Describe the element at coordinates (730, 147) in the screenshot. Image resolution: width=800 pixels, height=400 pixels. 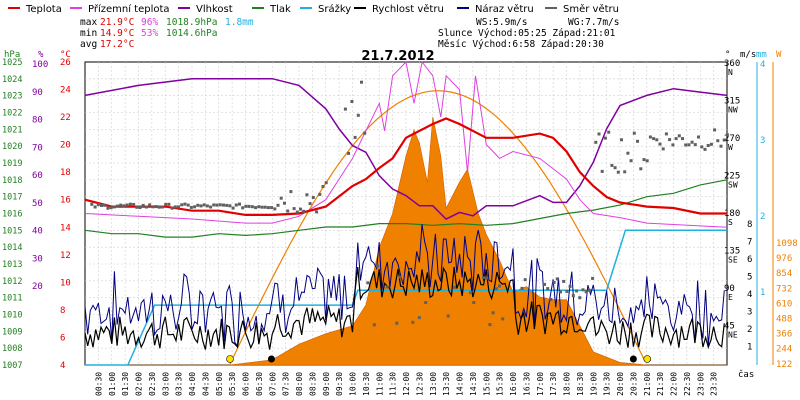
I see `axis-dir-tick: W` at that location.